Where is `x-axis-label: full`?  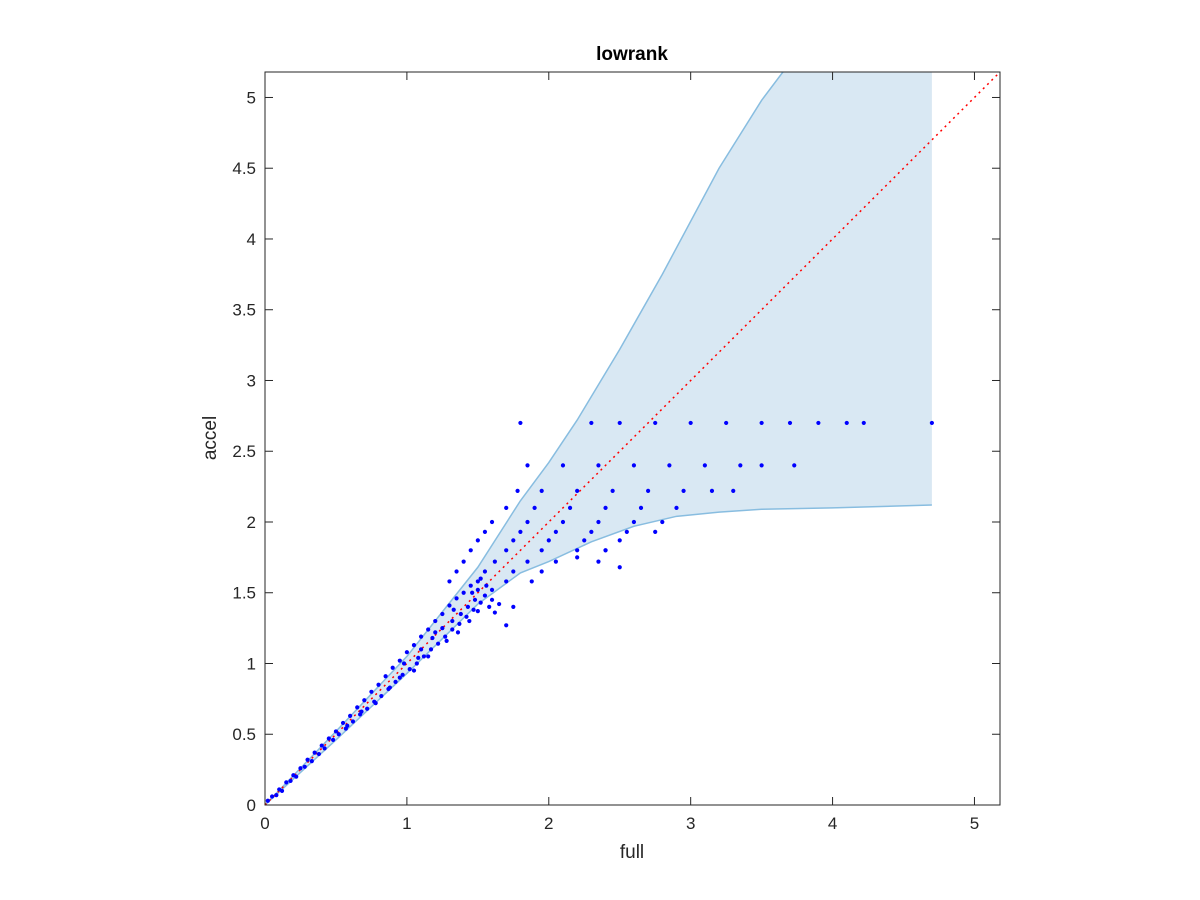
x-axis-label: full is located at coordinates (632, 852).